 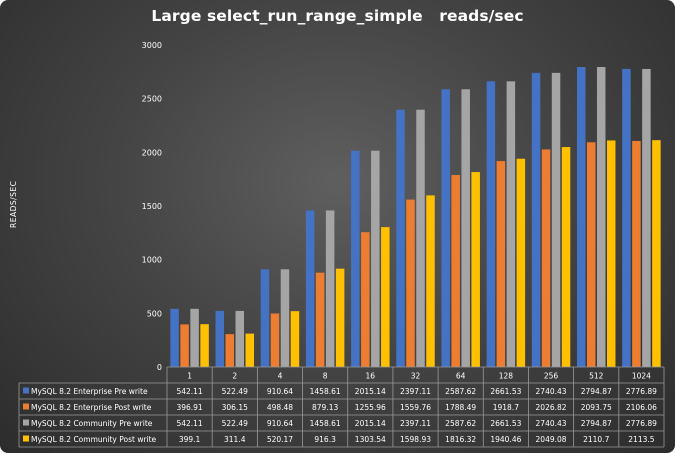 What do you see at coordinates (92, 423) in the screenshot?
I see `legend-entry: MySQL 8.2 Community Pre write` at bounding box center [92, 423].